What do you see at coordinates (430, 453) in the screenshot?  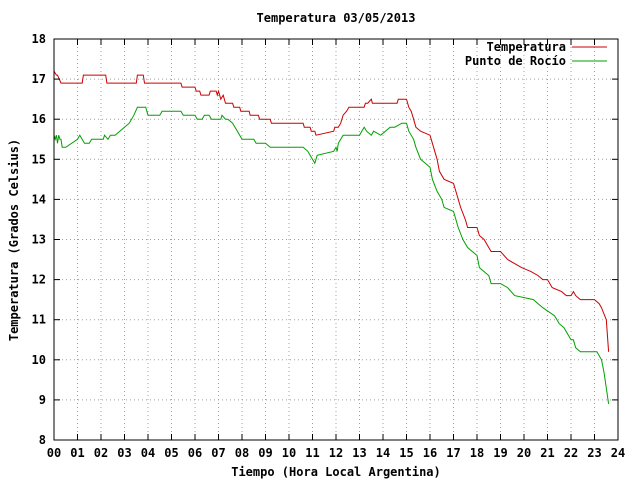 I see `x-tick-label: 16` at bounding box center [430, 453].